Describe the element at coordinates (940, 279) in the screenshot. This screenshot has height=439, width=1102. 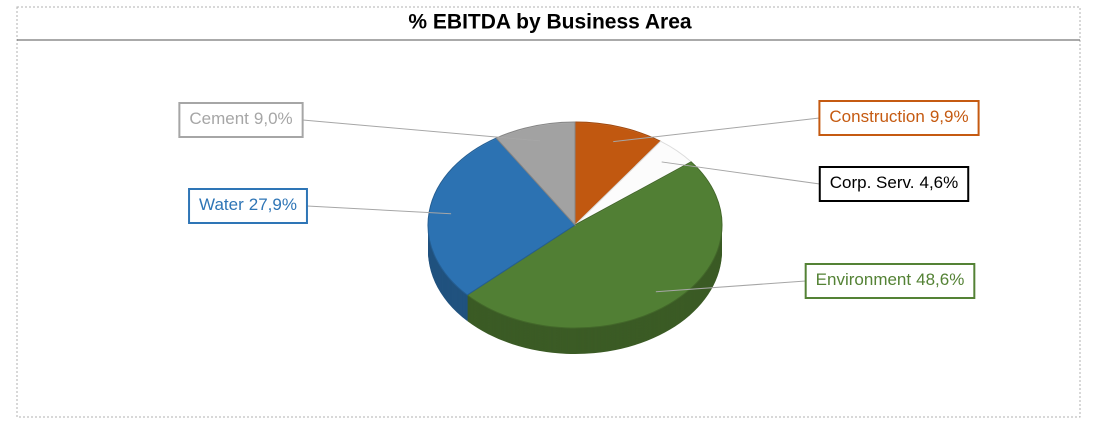
I see `label-value: 48,6%` at that location.